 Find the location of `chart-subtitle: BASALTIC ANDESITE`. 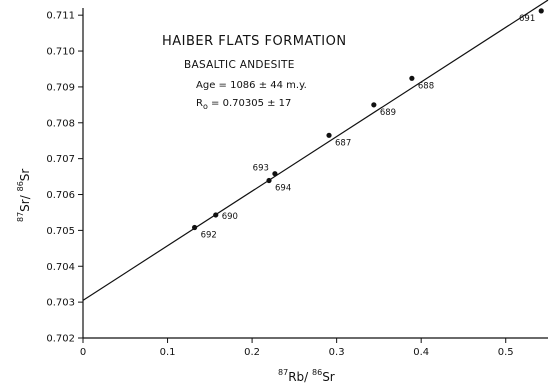

chart-subtitle: BASALTIC ANDESITE is located at coordinates (239, 65).